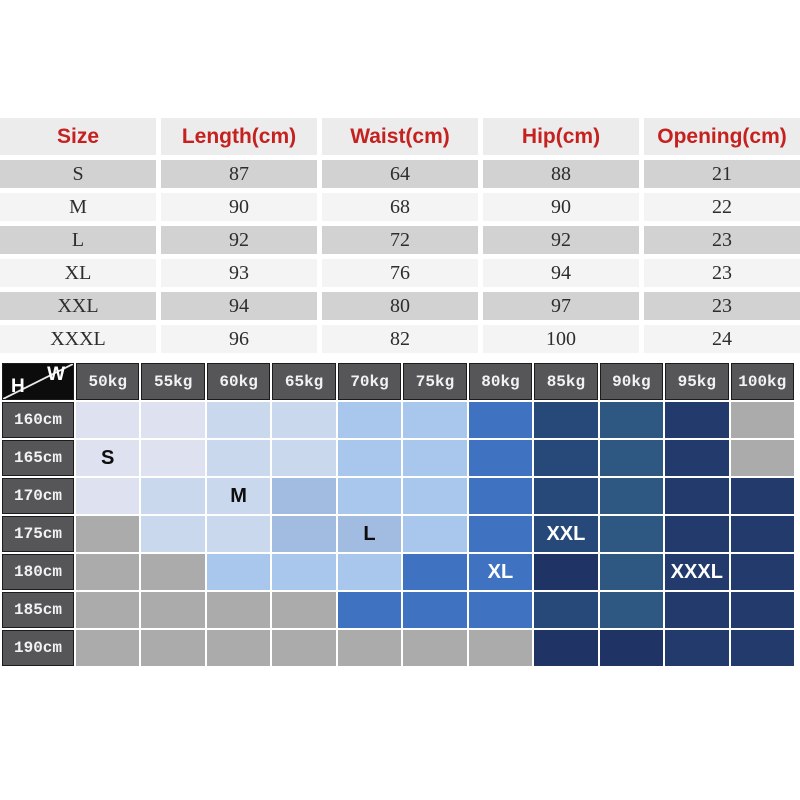 Image resolution: width=800 pixels, height=800 pixels. What do you see at coordinates (697, 381) in the screenshot?
I see `matrix-weight-header: 95kg` at bounding box center [697, 381].